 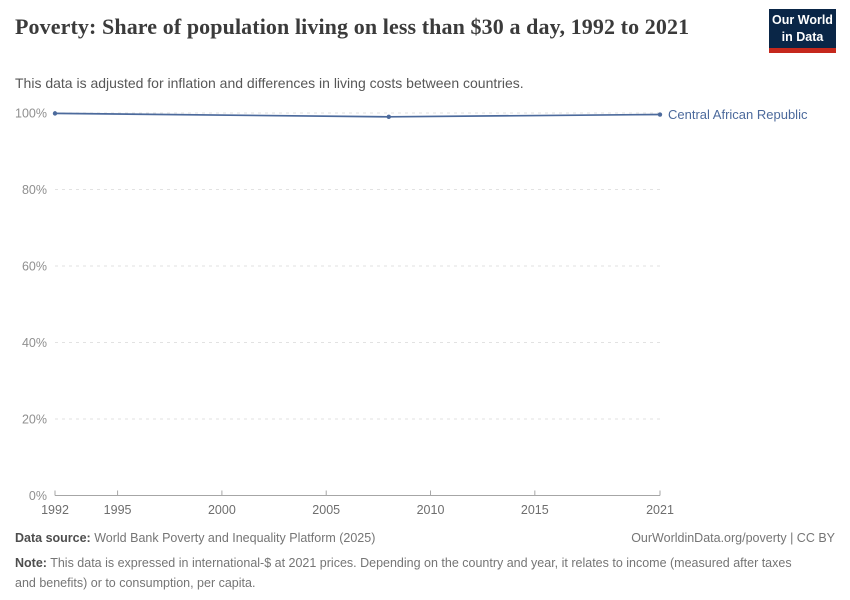 What do you see at coordinates (31, 305) in the screenshot?
I see `y-axis-labels: 0% 20% 40% 60% 80% 100%` at bounding box center [31, 305].